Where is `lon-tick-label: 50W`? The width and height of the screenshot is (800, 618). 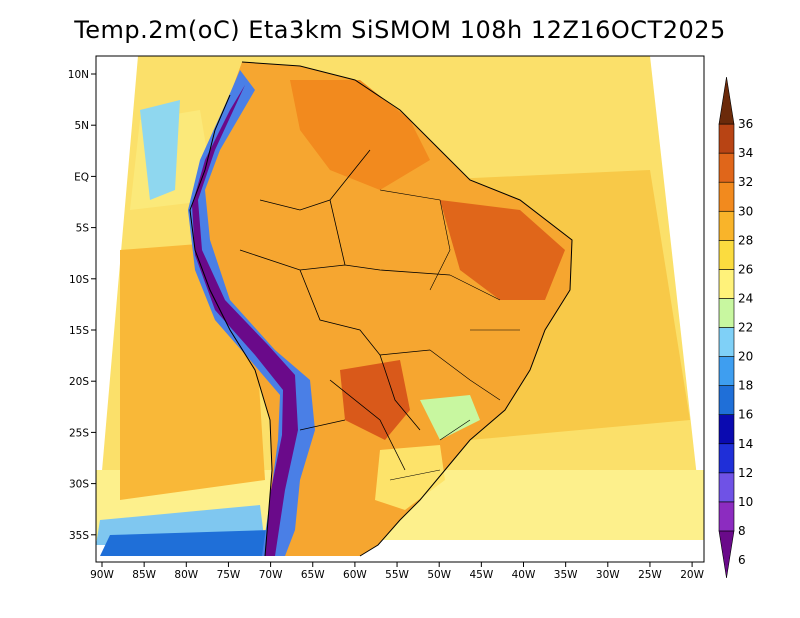
lon-tick-label: 50W is located at coordinates (439, 575).